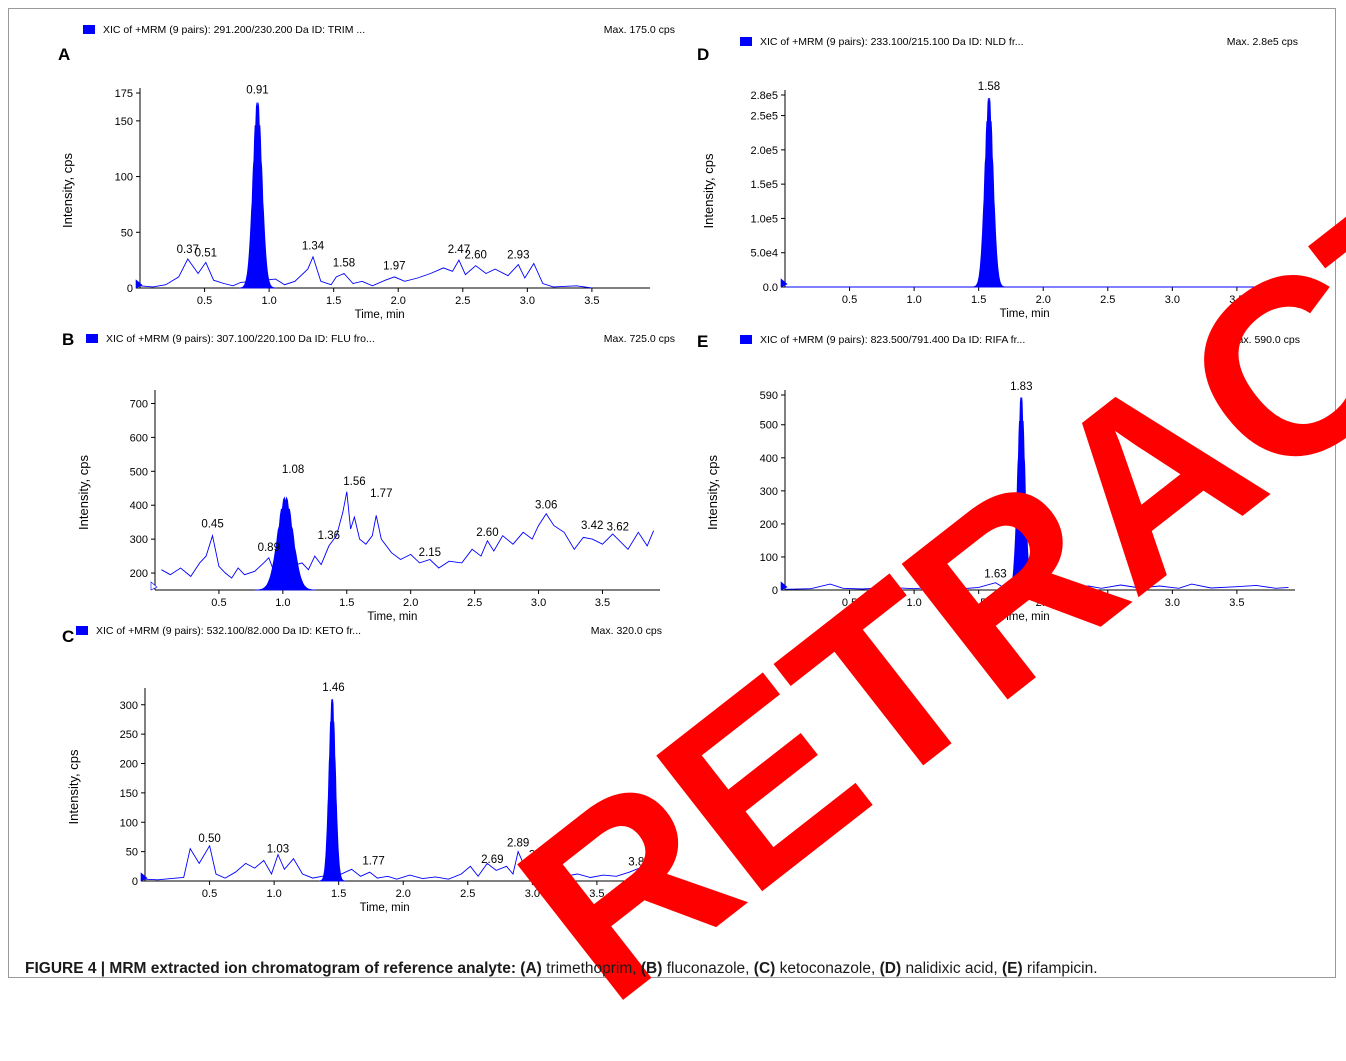 The height and width of the screenshot is (1061, 1346). Describe the element at coordinates (1264, 340) in the screenshot. I see `max-intensity-label: Max. 590.0 cps` at that location.